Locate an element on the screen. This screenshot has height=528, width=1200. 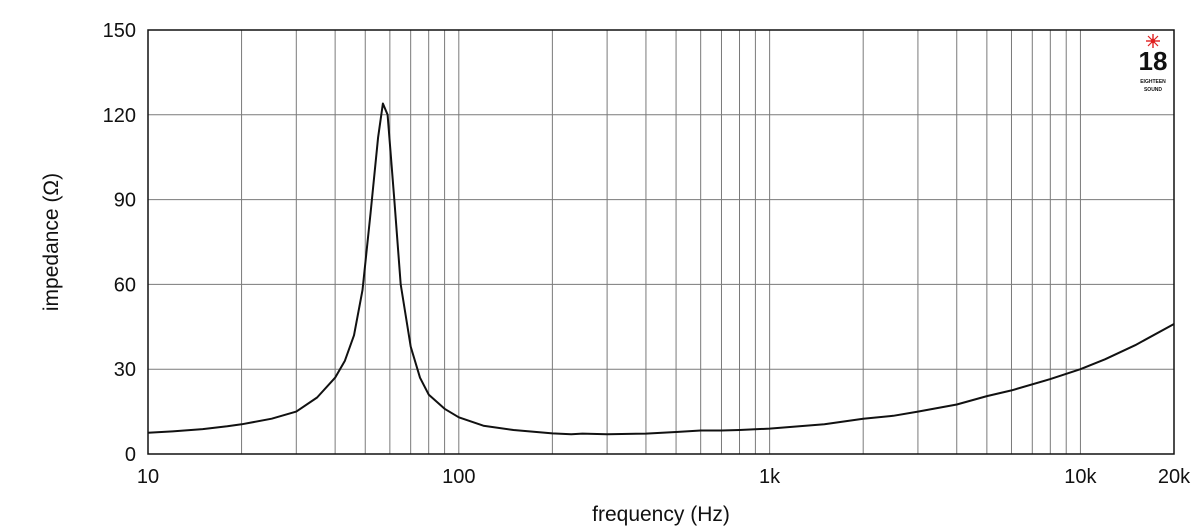
y-tick-label: 90 is located at coordinates (125, 201).